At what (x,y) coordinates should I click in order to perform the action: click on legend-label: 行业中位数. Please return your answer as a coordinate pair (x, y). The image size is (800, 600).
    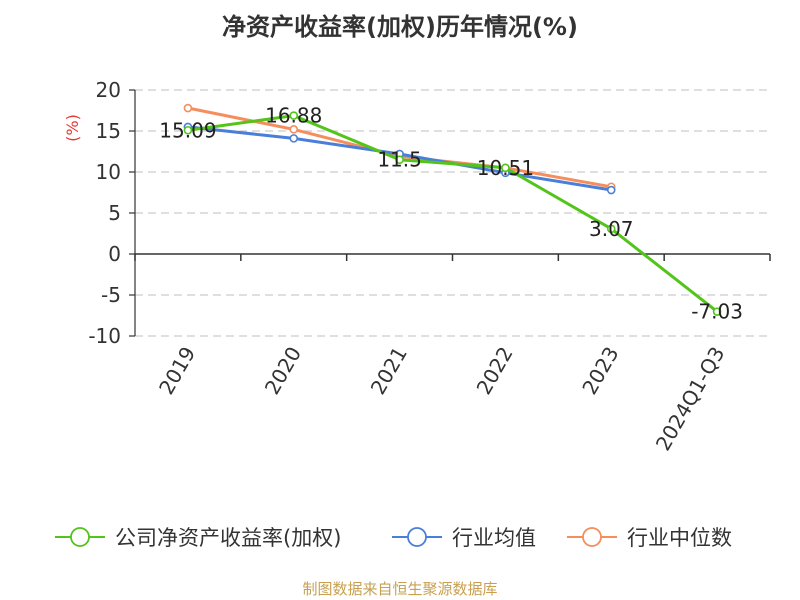
    Looking at the image, I should click on (679, 538).